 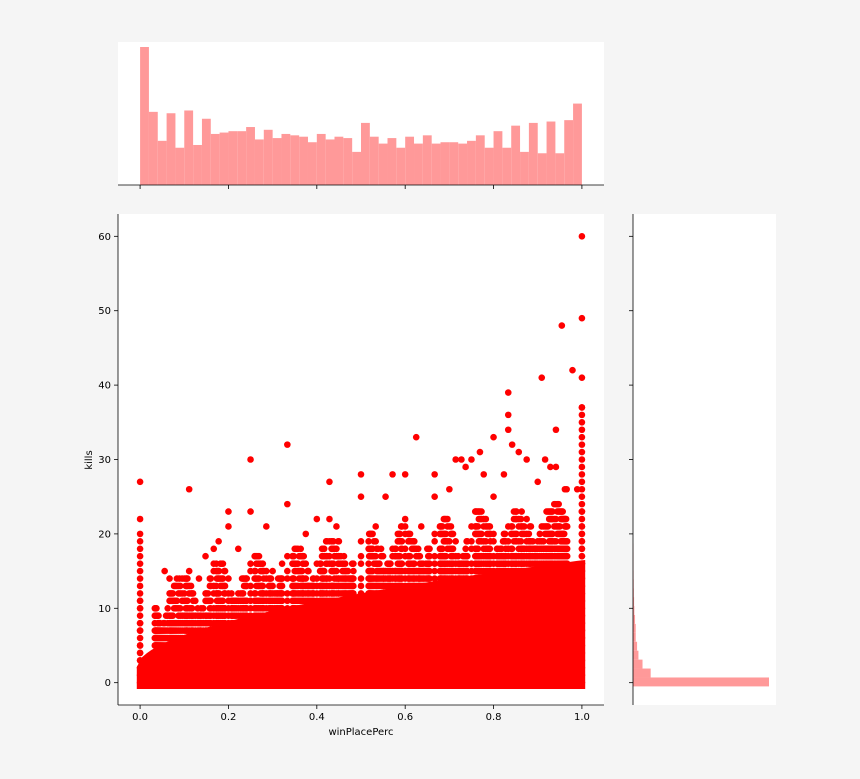 What do you see at coordinates (104, 460) in the screenshot?
I see `y-tick-label: 30` at bounding box center [104, 460].